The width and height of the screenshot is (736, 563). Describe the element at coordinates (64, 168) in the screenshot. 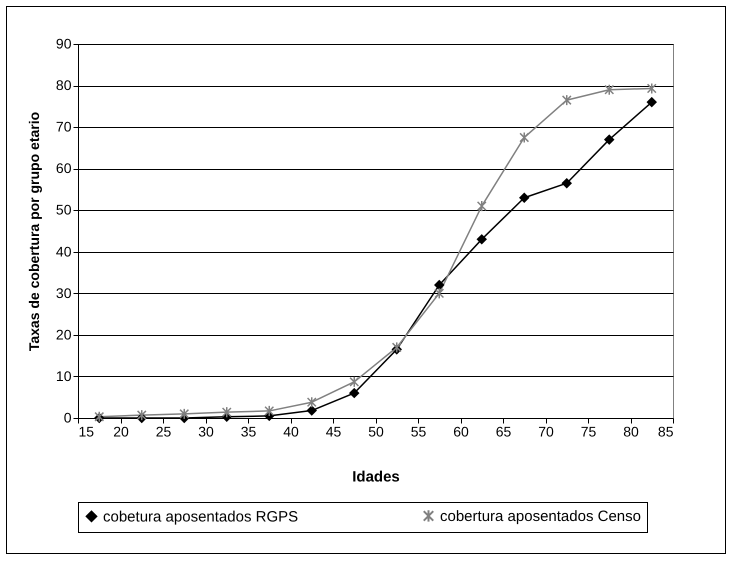

I see `y-tick-label: 60` at that location.